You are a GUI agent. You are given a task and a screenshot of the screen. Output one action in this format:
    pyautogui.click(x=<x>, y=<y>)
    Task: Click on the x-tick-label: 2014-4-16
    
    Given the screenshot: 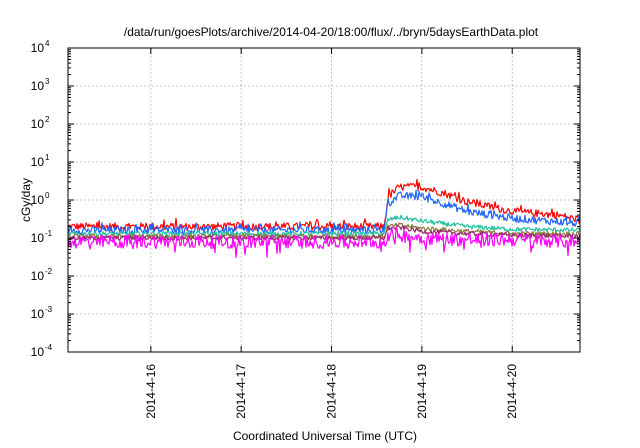 What is the action you would take?
    pyautogui.click(x=151, y=391)
    